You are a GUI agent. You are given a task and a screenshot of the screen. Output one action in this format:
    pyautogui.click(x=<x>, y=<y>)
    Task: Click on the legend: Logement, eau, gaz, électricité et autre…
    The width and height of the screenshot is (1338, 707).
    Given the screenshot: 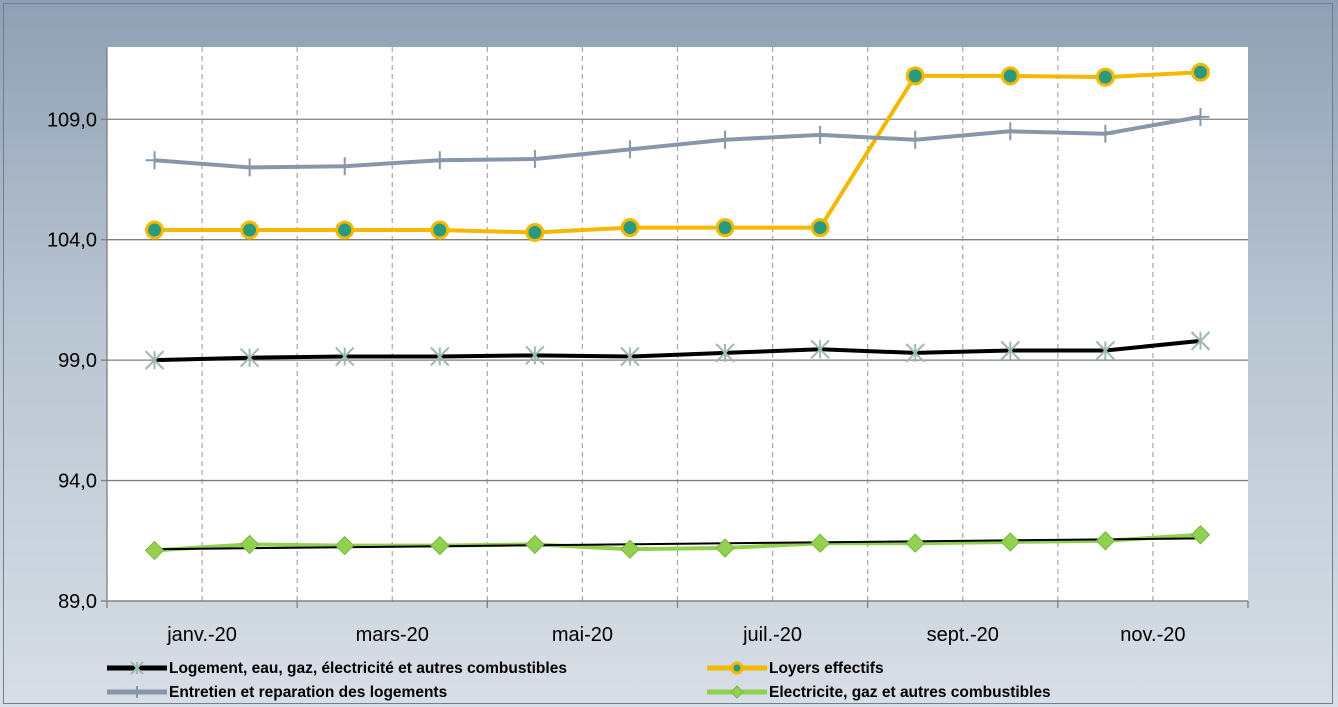 What is the action you would take?
    pyautogui.click(x=579, y=680)
    